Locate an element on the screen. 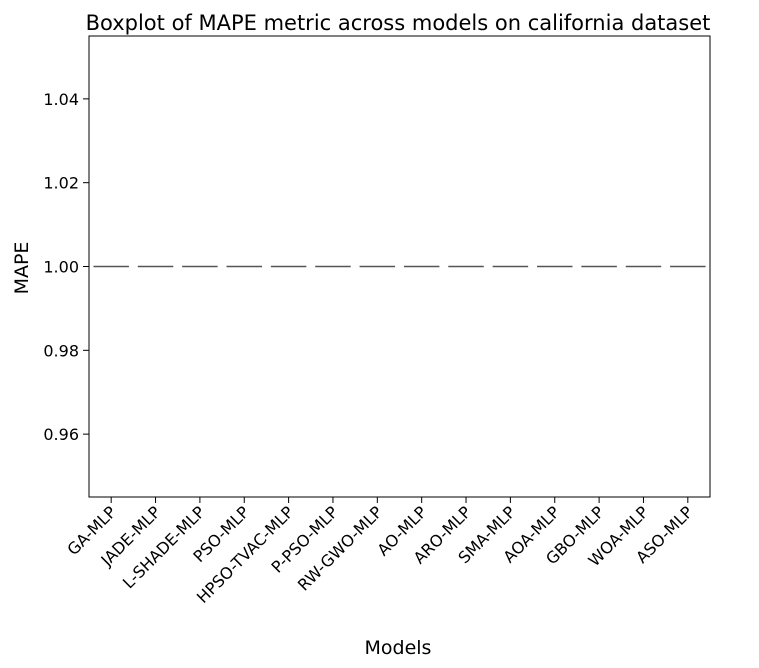 The image size is (759, 668). y-tick-label: 1.04 is located at coordinates (61, 99).